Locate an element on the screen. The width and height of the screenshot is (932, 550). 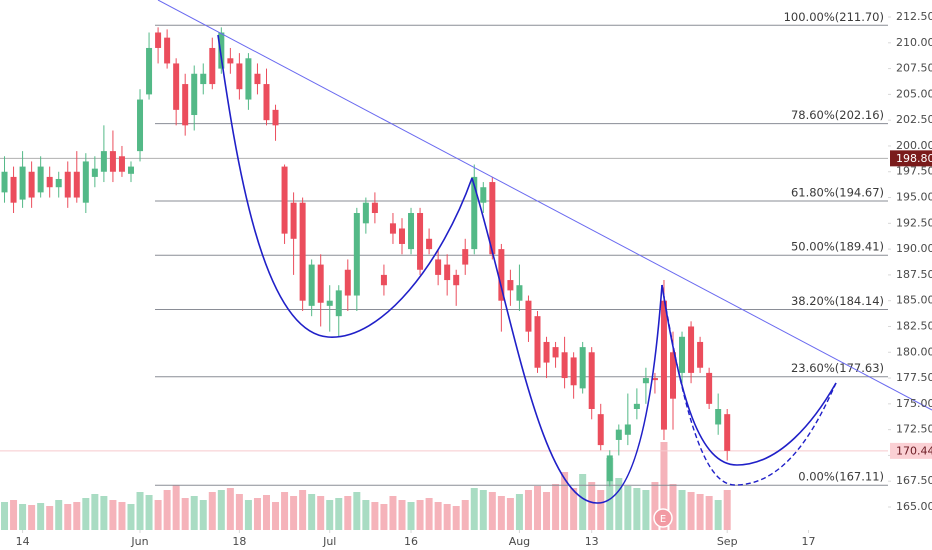
fib-label: 100.00%(211.70) is located at coordinates (834, 17).